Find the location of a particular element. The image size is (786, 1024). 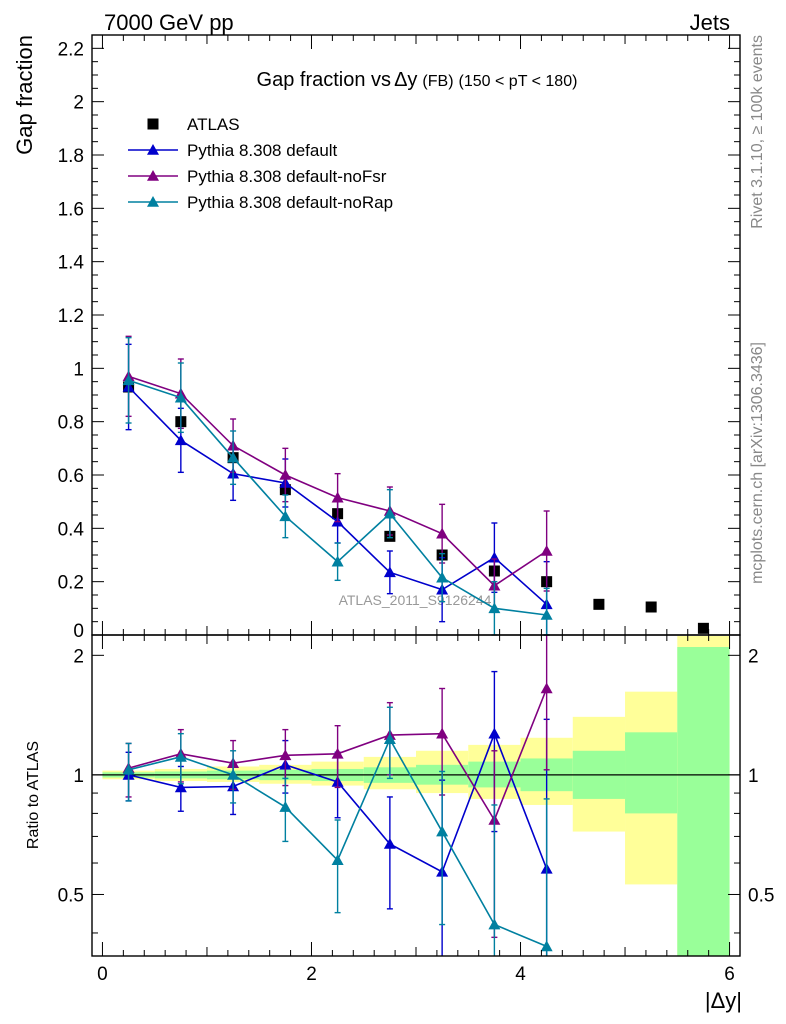

main-title: Gap fraction vs Δy (FB) (150 < pT < 180) is located at coordinates (417, 80).